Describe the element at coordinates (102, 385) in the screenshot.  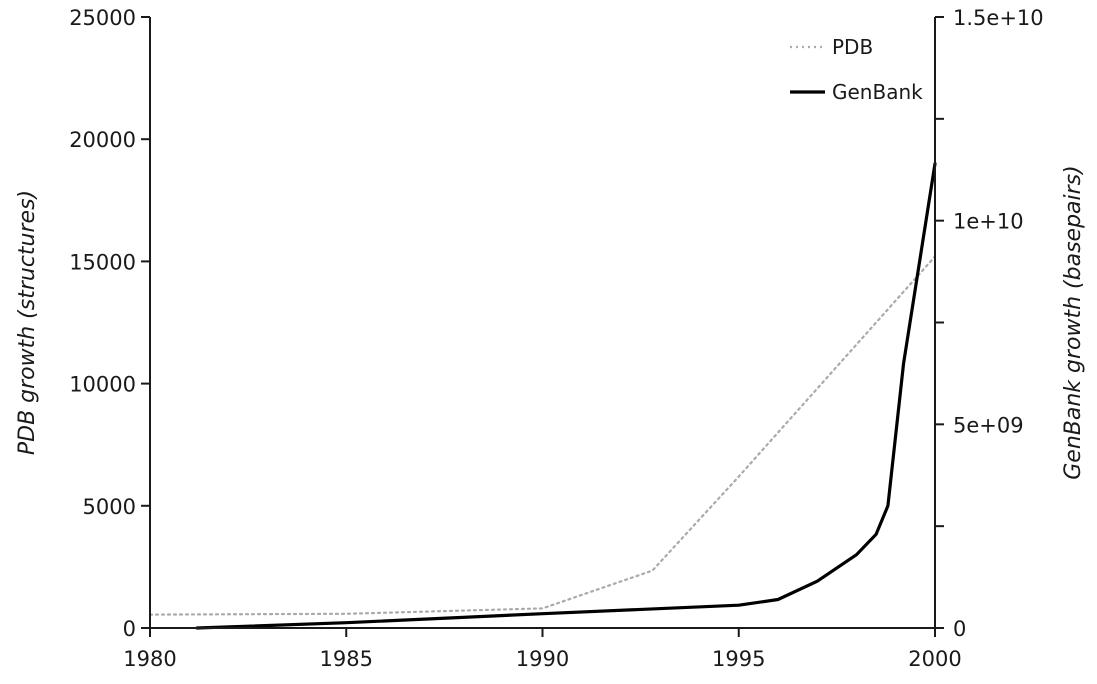
I see `left-y-tick-label: 10000` at that location.